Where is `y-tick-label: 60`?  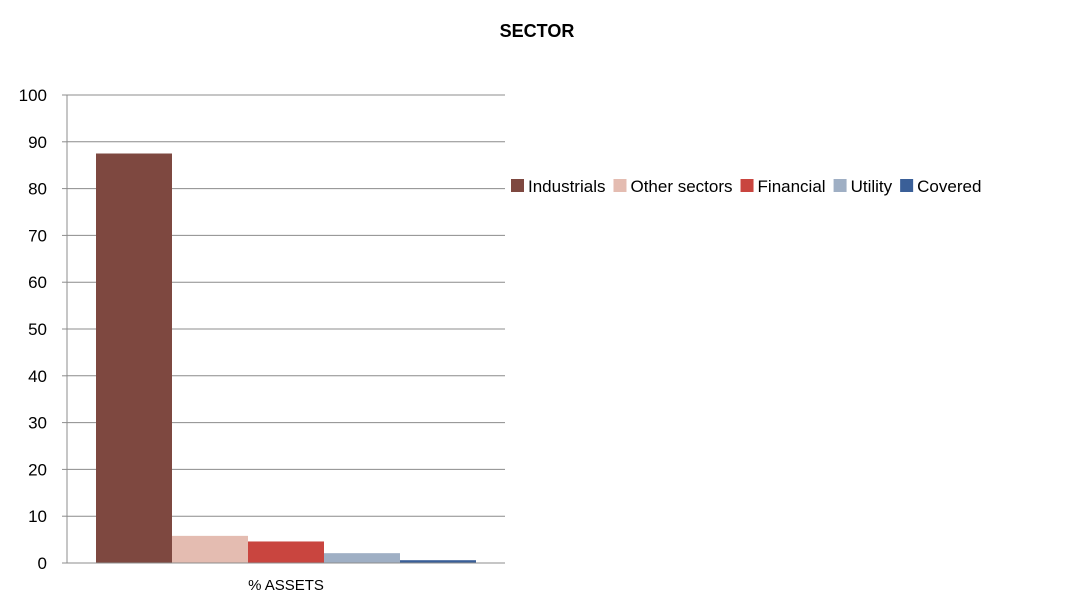
y-tick-label: 60 is located at coordinates (37, 282).